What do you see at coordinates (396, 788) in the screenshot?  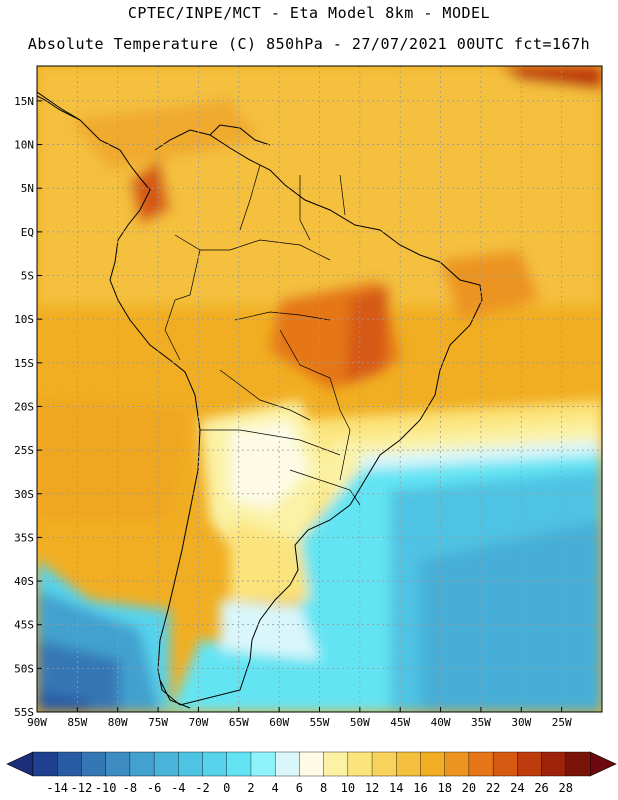 I see `colorbar-label: 14` at bounding box center [396, 788].